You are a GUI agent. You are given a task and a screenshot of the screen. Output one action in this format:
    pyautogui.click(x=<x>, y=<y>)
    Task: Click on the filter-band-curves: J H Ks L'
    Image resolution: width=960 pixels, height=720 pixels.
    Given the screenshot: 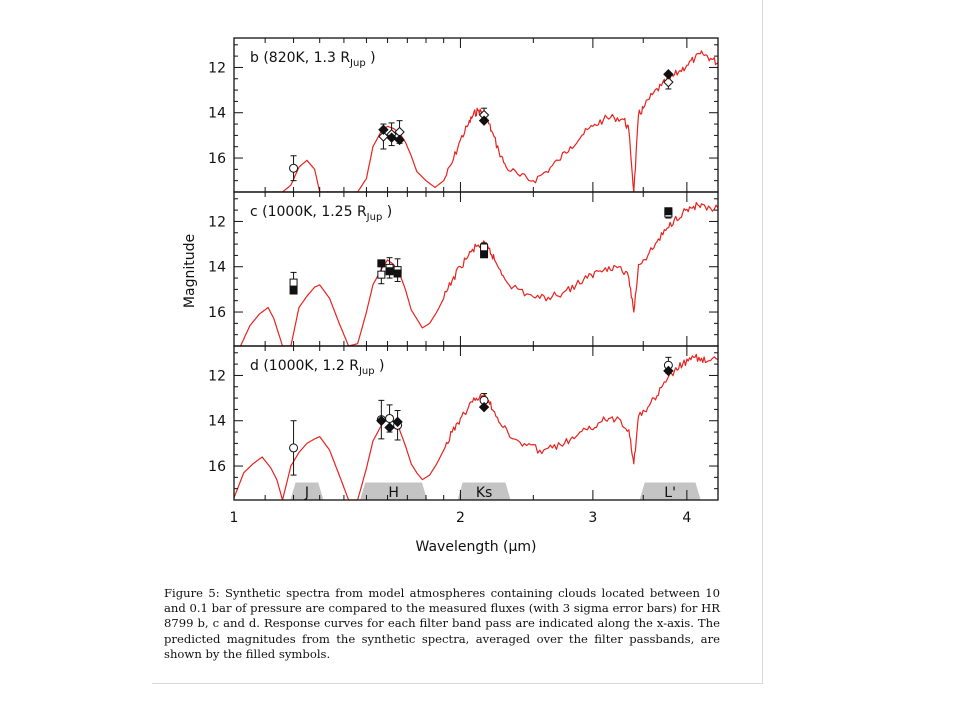 What is the action you would take?
    pyautogui.click(x=495, y=491)
    